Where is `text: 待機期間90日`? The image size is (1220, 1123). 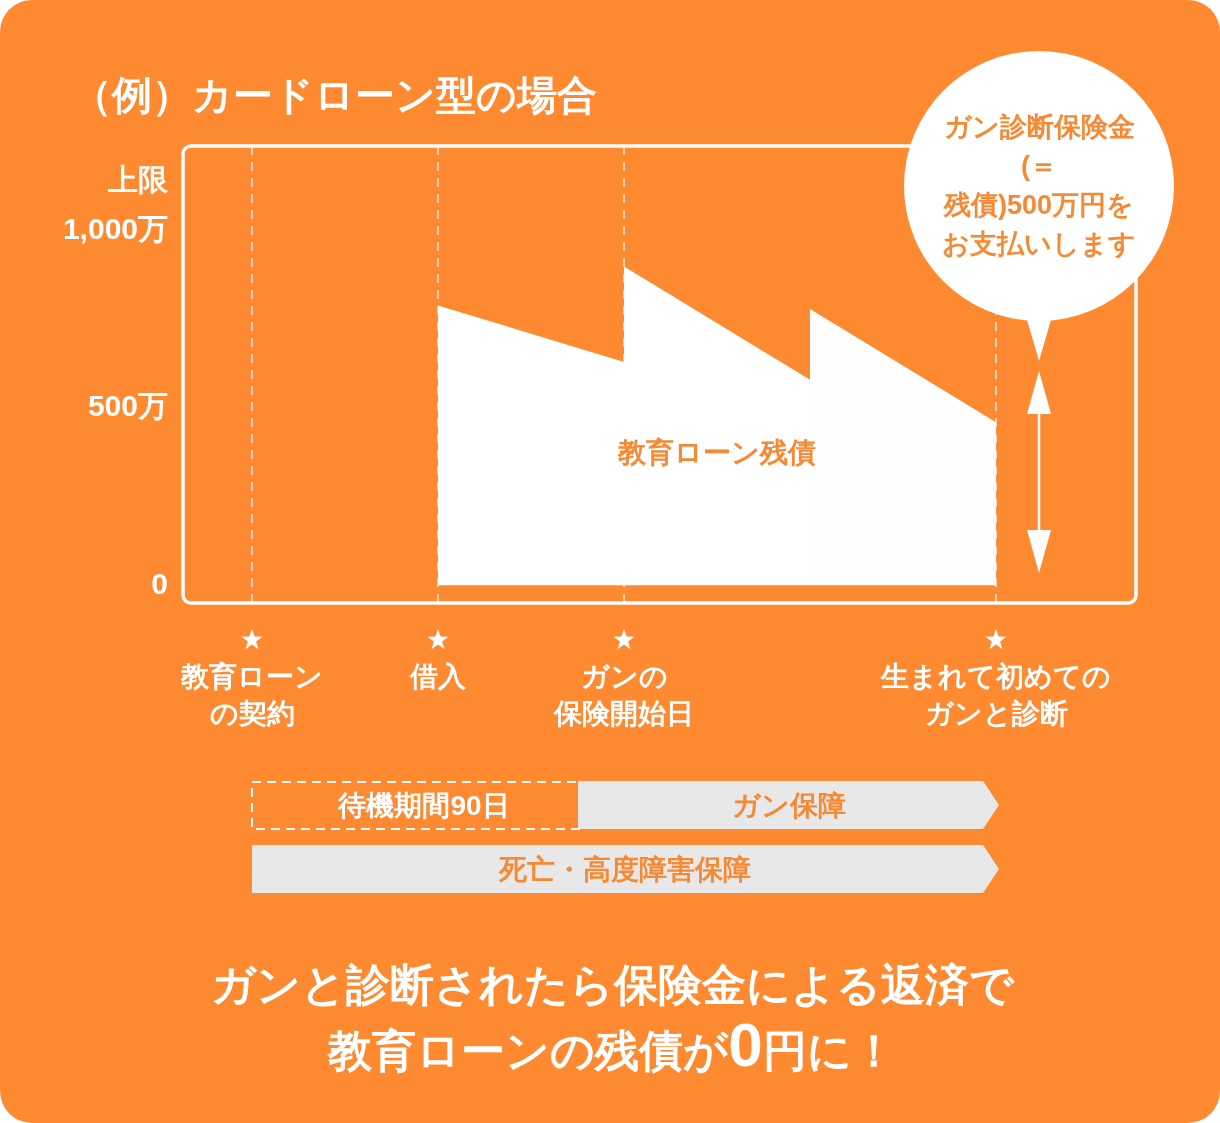 text: 待機期間90日 is located at coordinates (424, 806).